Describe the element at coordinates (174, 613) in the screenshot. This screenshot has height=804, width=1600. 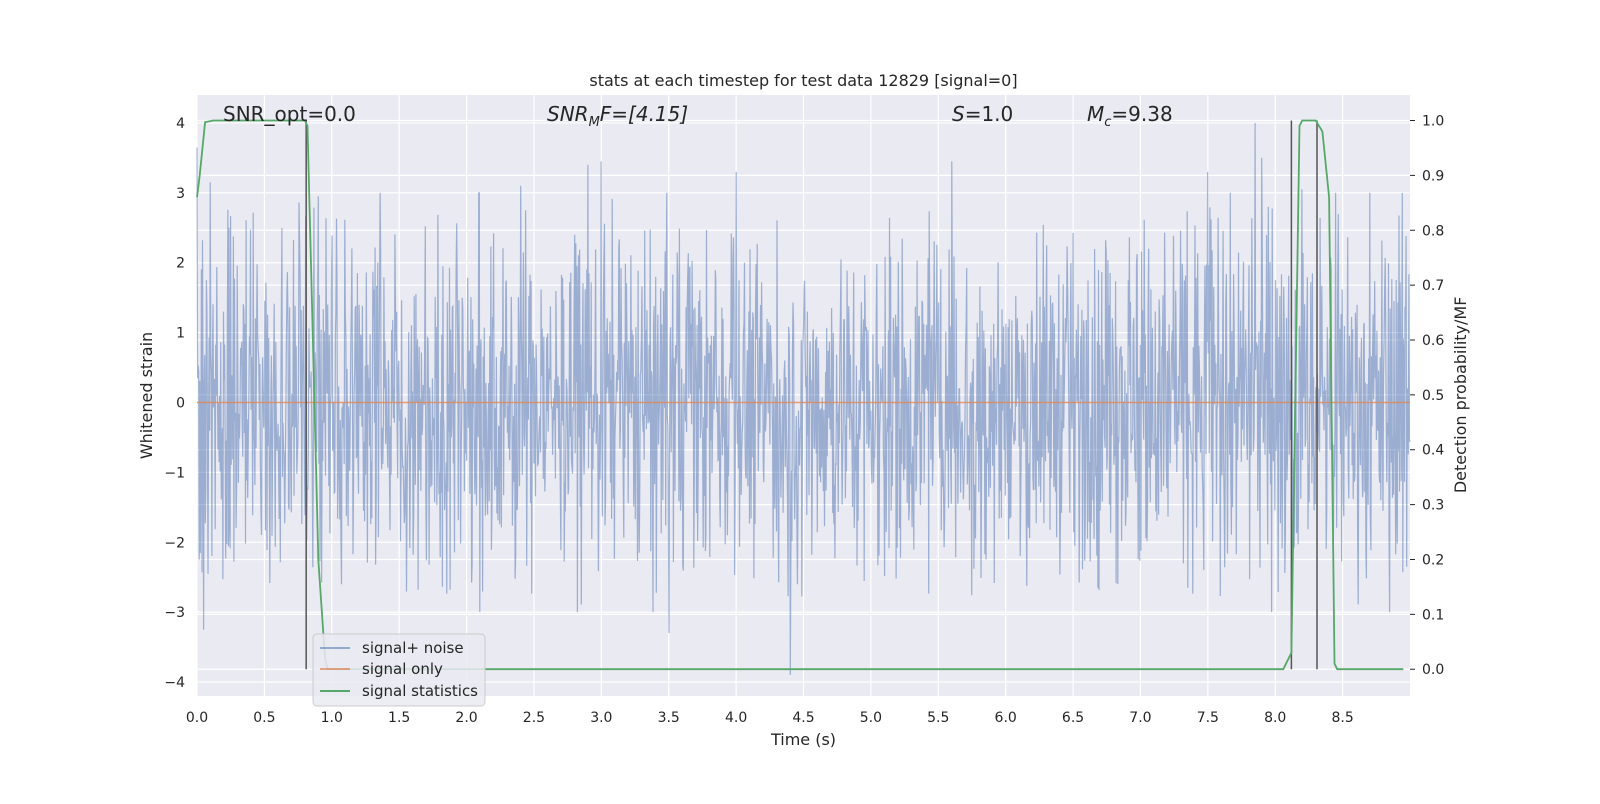
I see `y-tick-label-left: −3` at that location.